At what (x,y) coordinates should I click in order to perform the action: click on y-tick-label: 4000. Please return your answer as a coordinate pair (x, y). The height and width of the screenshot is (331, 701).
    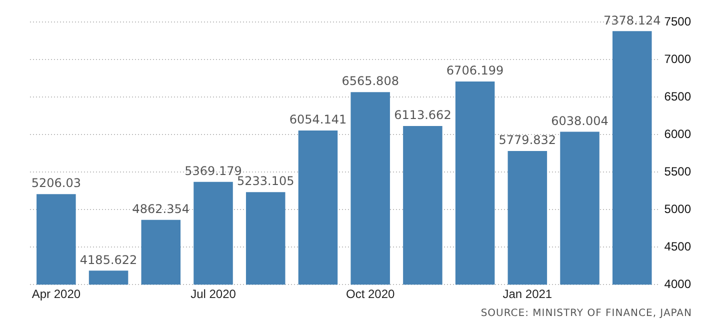
    Looking at the image, I should click on (678, 283).